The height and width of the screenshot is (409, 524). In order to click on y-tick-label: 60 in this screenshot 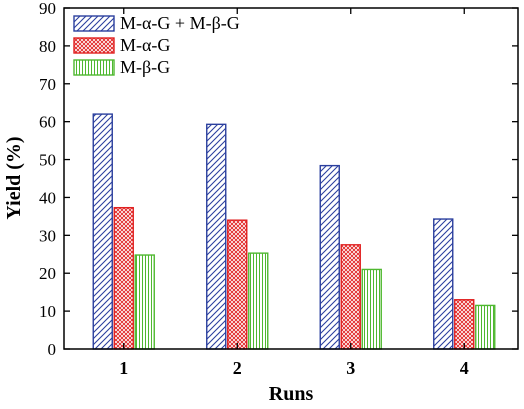, I will do `click(47, 122)`.